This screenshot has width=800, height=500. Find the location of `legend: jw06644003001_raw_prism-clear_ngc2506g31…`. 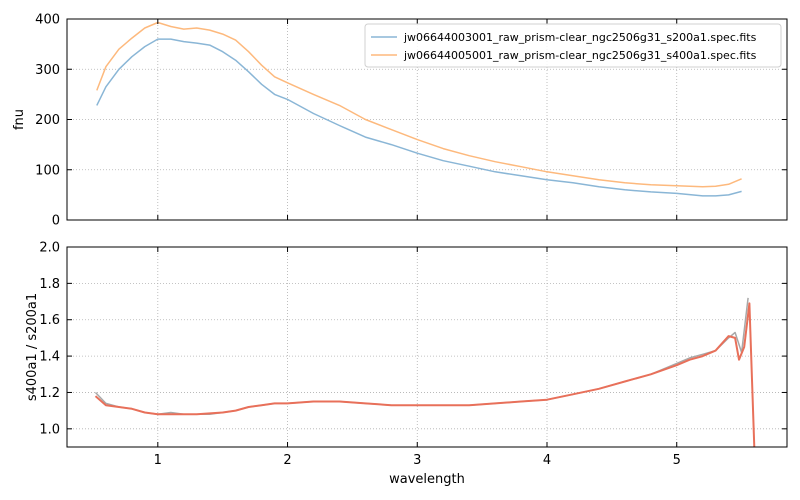

legend: jw06644003001_raw_prism-clear_ngc2506g31… is located at coordinates (573, 45).